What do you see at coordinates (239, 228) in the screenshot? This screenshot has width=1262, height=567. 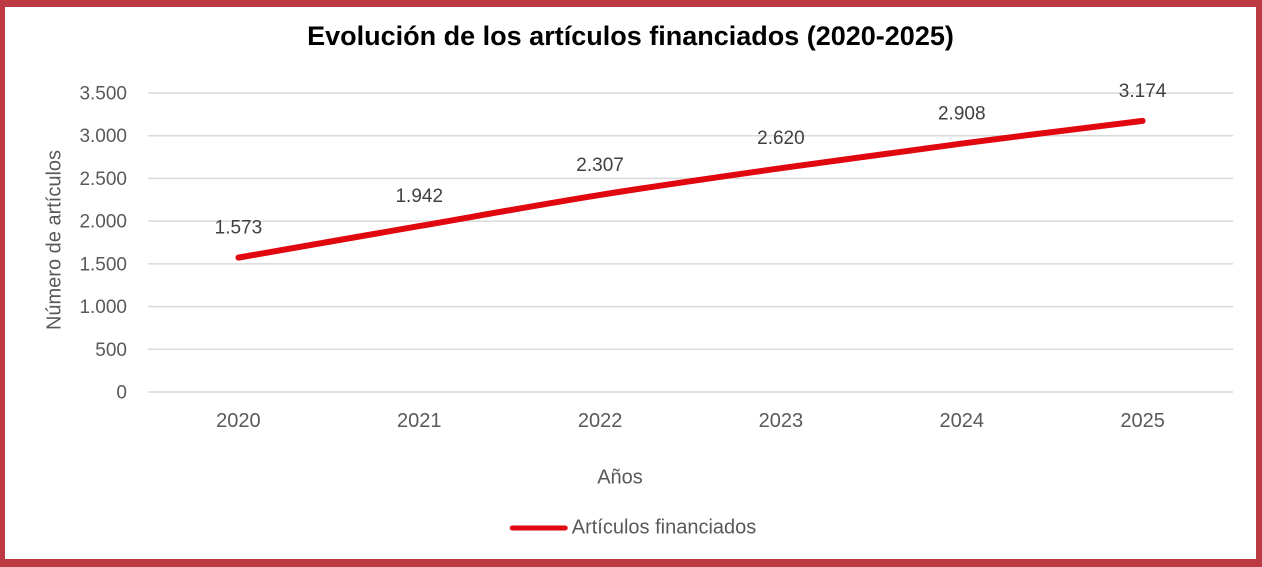 I see `data-label: 1.573` at bounding box center [239, 228].